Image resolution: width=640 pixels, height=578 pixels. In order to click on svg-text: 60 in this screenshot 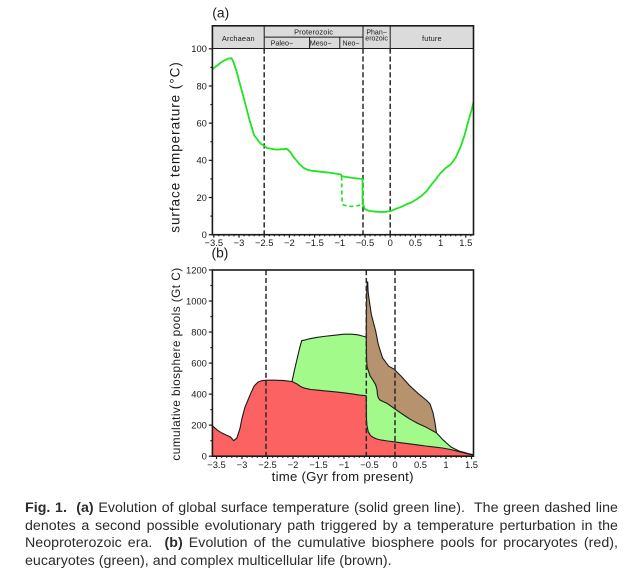, I will do `click(201, 123)`.